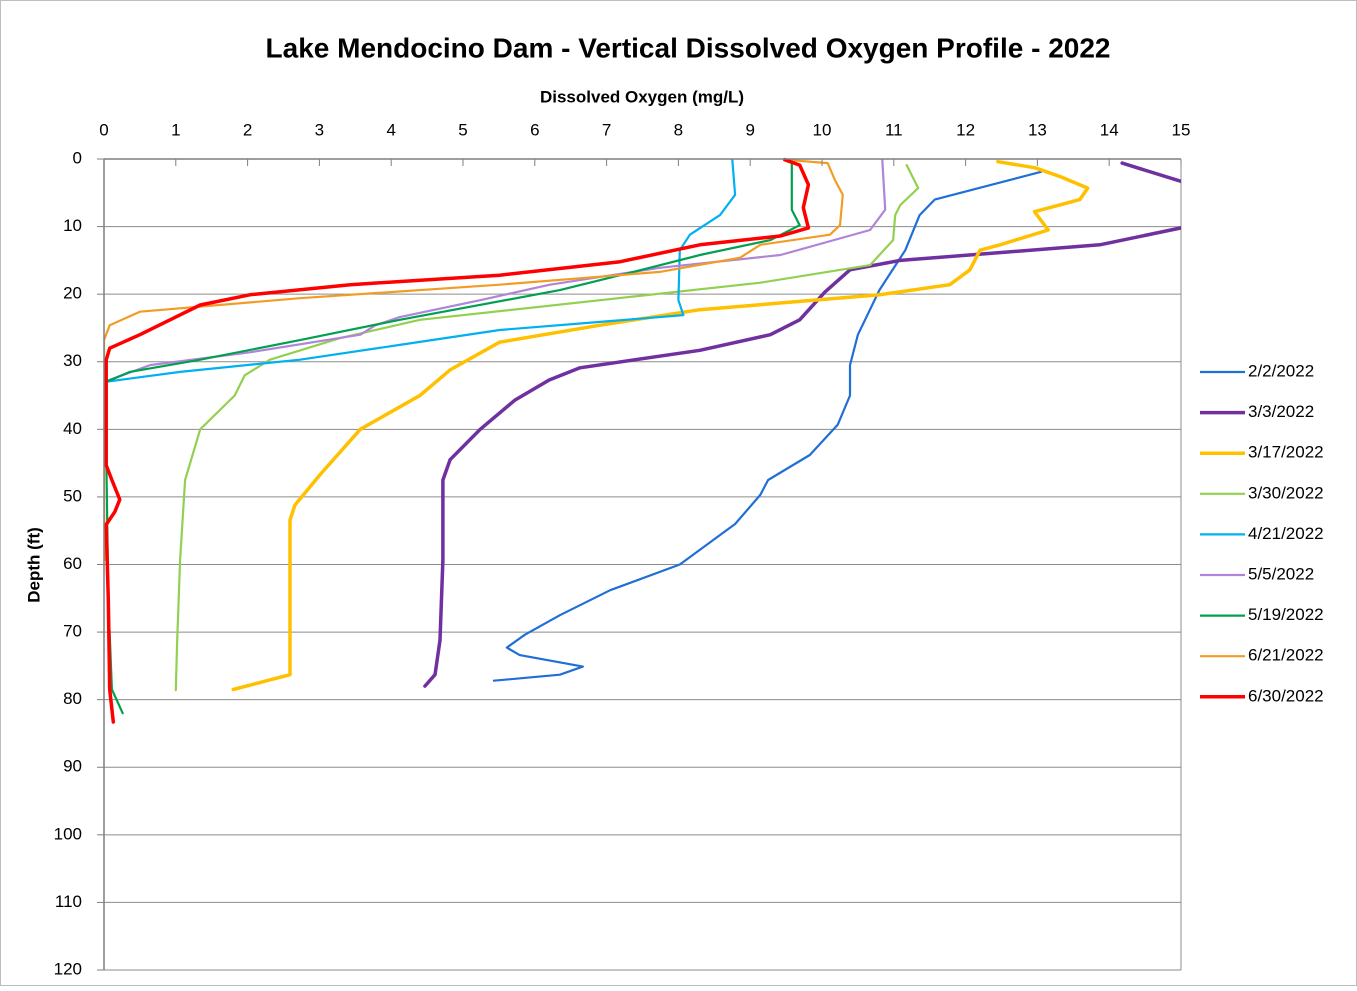 The height and width of the screenshot is (991, 1357). I want to click on legend-label: 6/21/2022, so click(1286, 655).